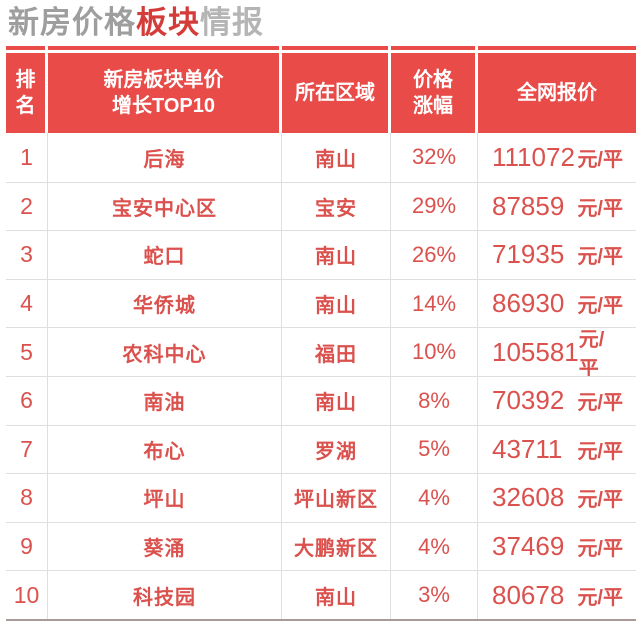 Image resolution: width=640 pixels, height=624 pixels. What do you see at coordinates (533, 156) in the screenshot?
I see `price-value: 111072` at bounding box center [533, 156].